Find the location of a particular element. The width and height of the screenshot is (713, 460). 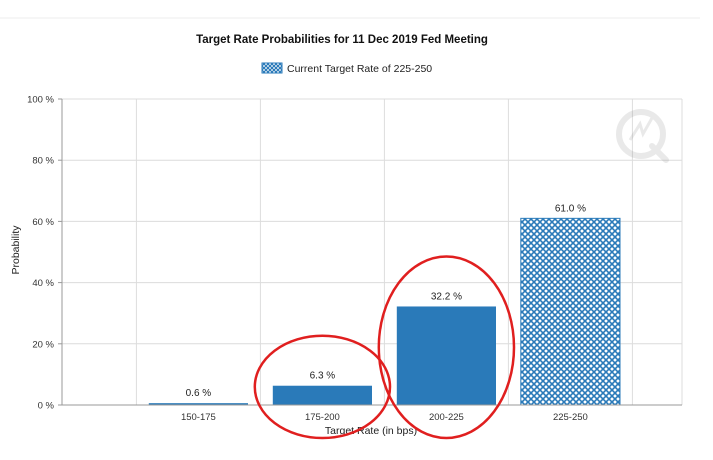

x-tick-label: 150-175 is located at coordinates (198, 417).